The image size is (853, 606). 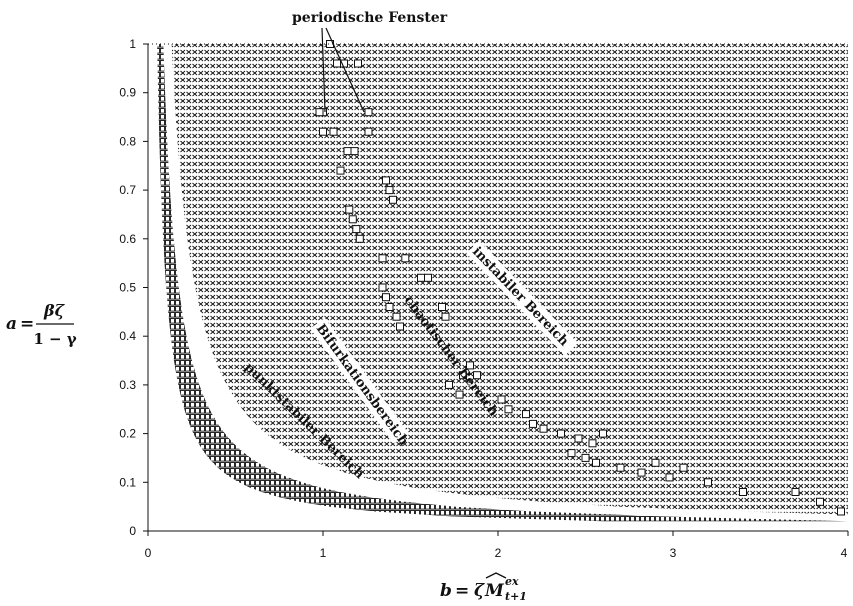 What do you see at coordinates (127, 288) in the screenshot?
I see `y-tick-label: 0.5` at bounding box center [127, 288].